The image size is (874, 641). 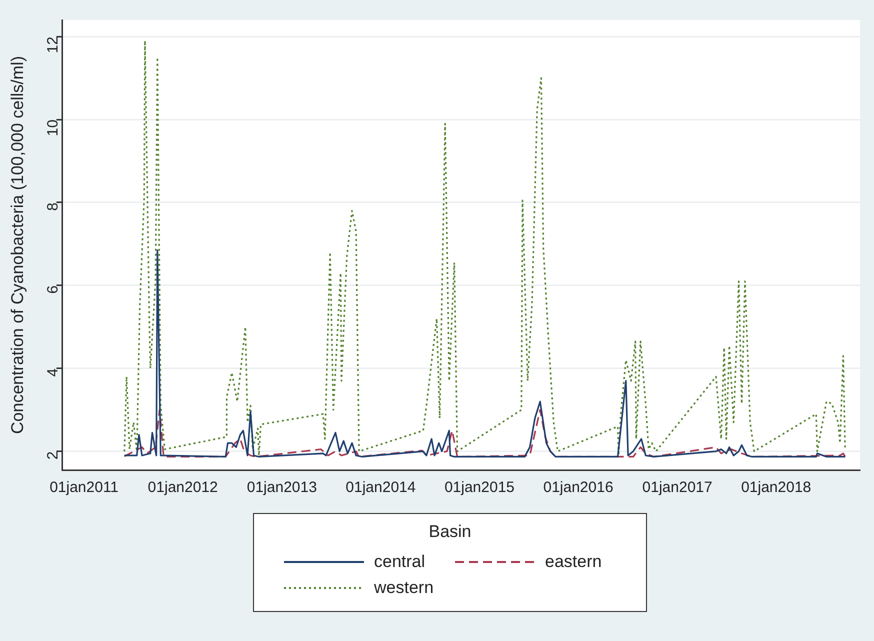 What do you see at coordinates (450, 532) in the screenshot?
I see `legend-title: Basin` at bounding box center [450, 532].